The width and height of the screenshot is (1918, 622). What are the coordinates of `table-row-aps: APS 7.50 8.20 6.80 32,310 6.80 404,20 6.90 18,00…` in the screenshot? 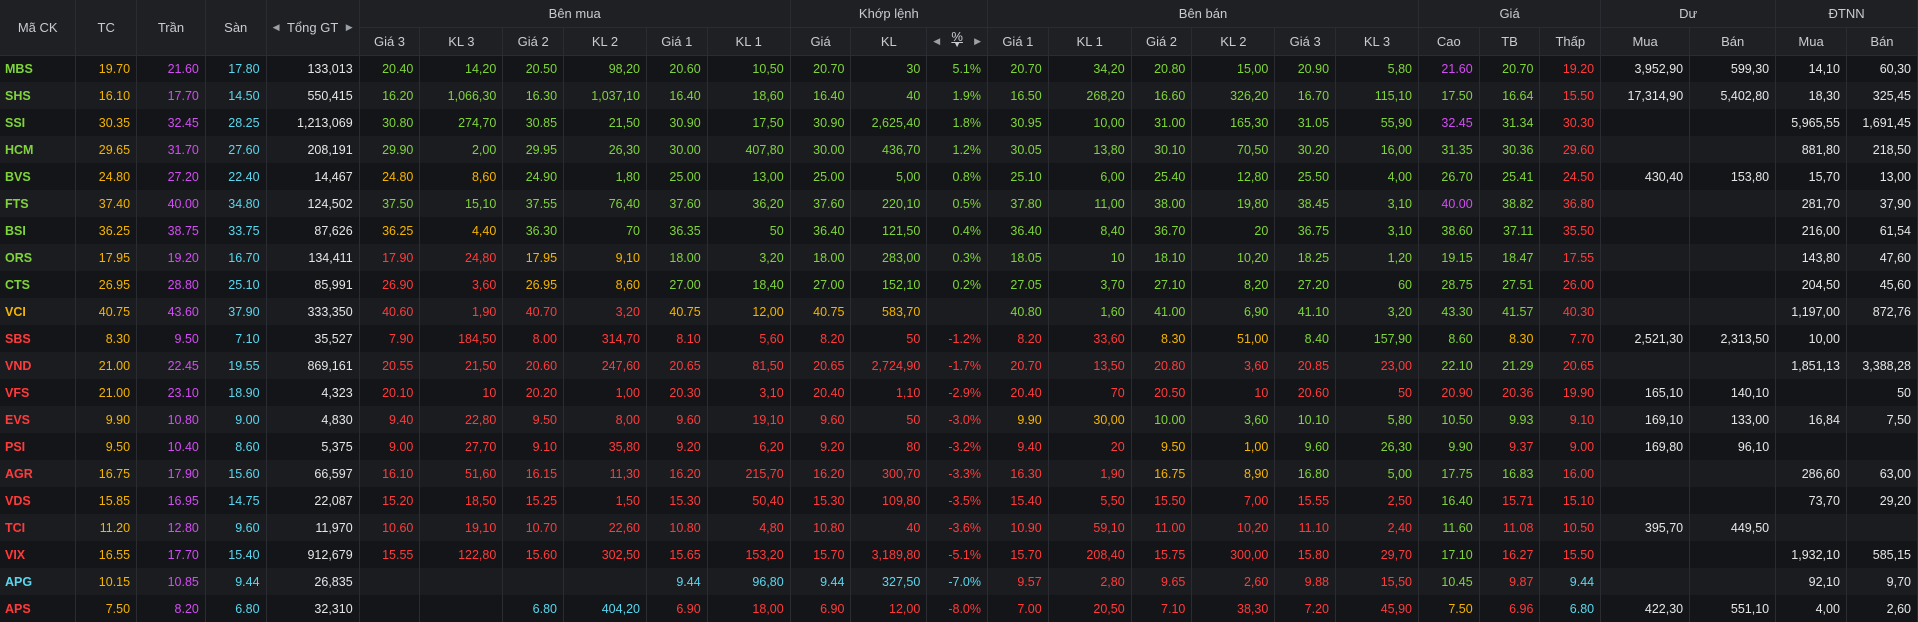 It's located at (959, 608).